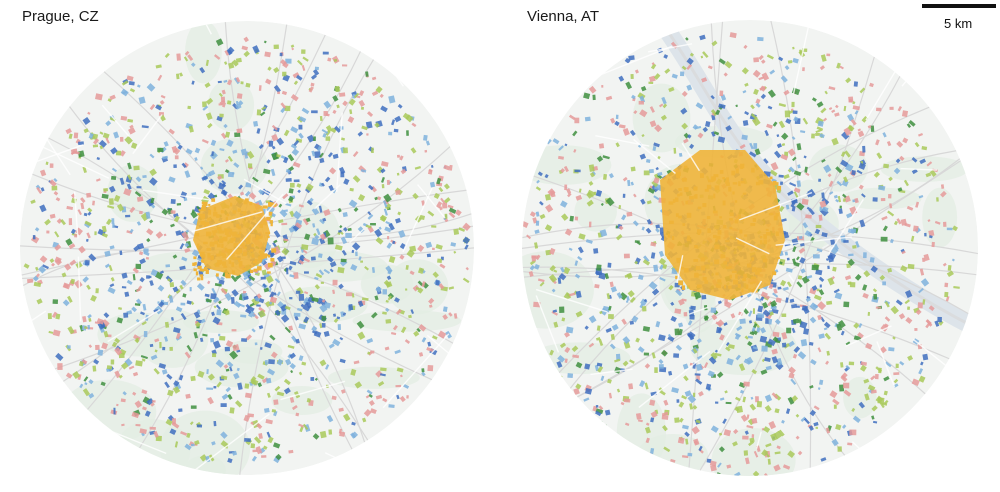 The height and width of the screenshot is (492, 1000). Describe the element at coordinates (60, 16) in the screenshot. I see `map-title-prague: Prague, CZ` at that location.